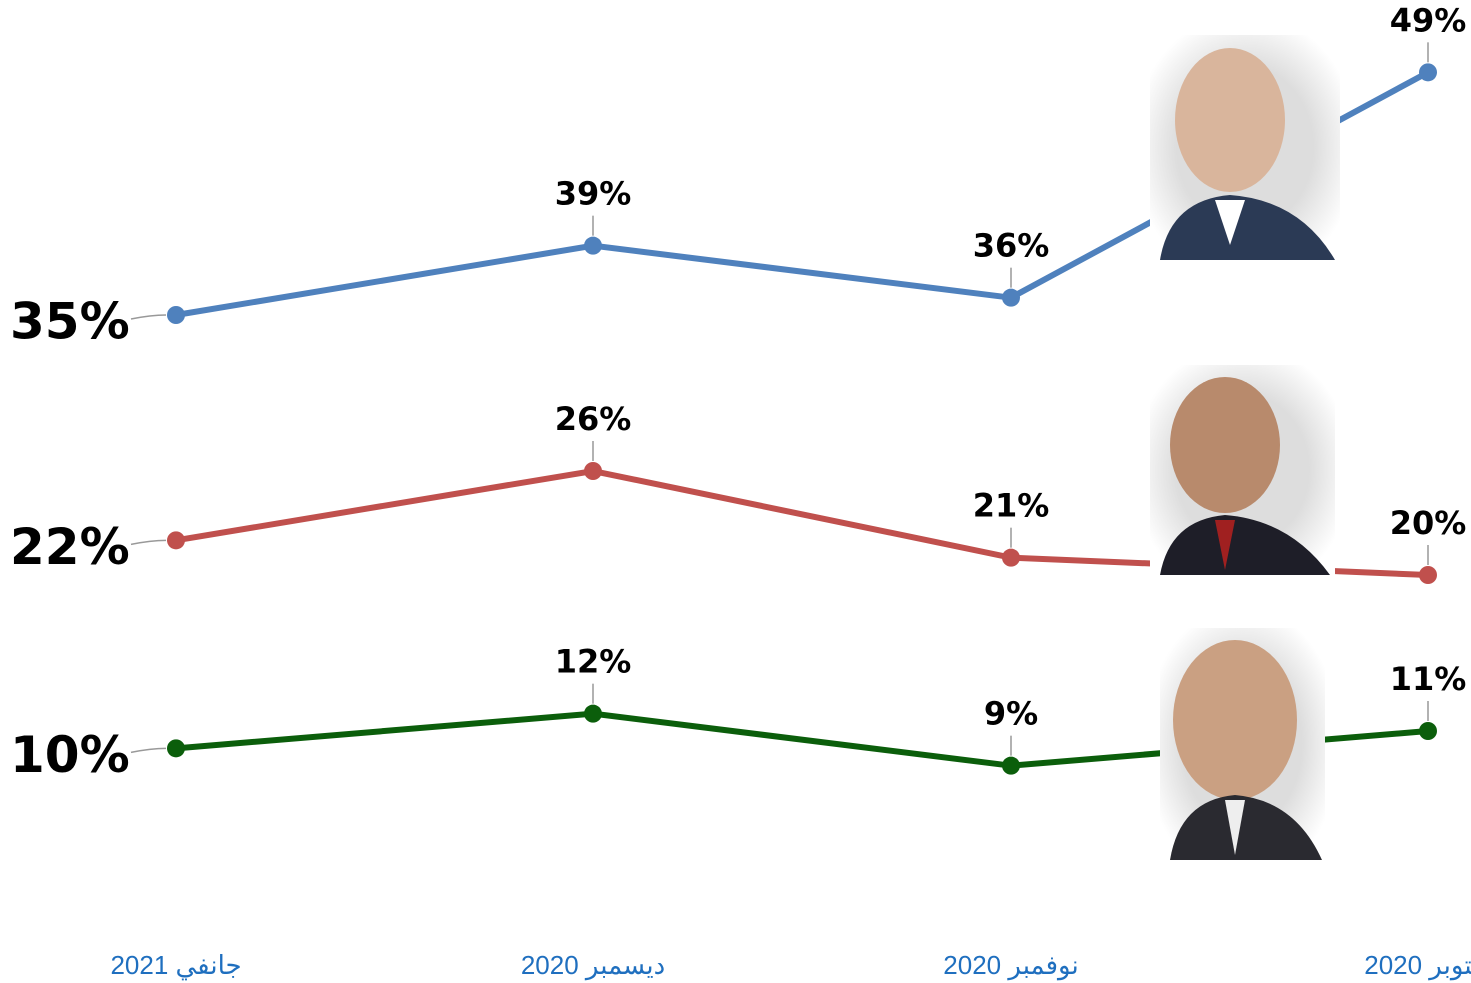 The height and width of the screenshot is (983, 1471). Describe the element at coordinates (1428, 523) in the screenshot. I see `data-label: 20%` at that location.